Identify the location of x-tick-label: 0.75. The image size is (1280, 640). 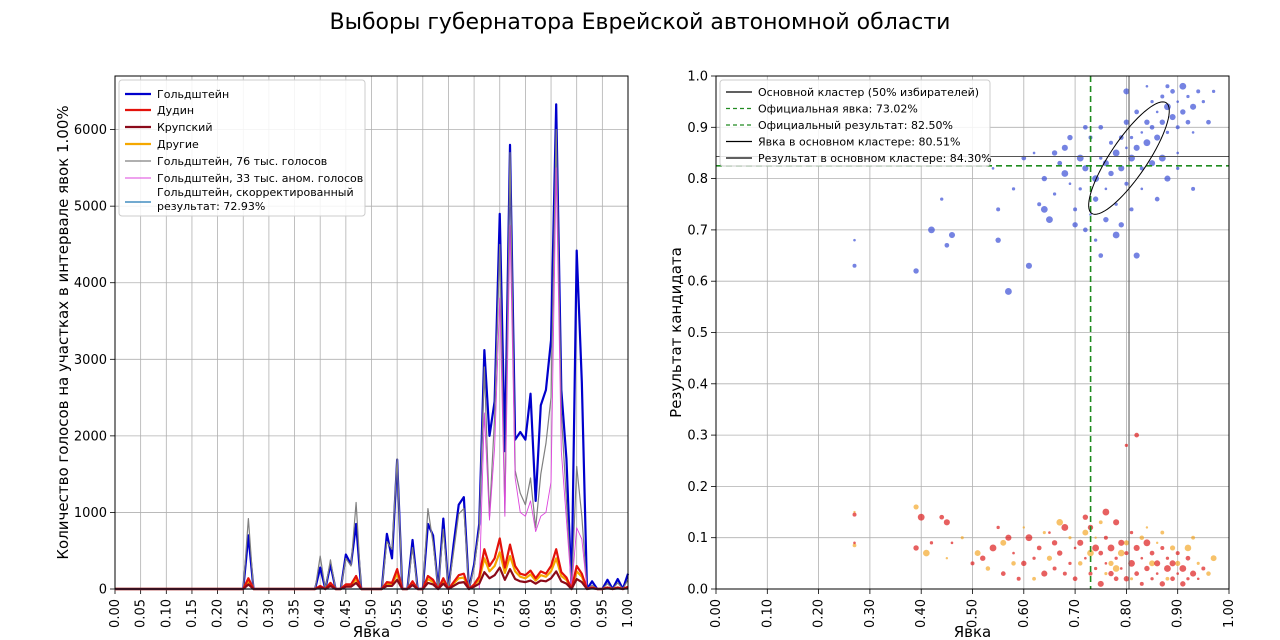
(500, 613).